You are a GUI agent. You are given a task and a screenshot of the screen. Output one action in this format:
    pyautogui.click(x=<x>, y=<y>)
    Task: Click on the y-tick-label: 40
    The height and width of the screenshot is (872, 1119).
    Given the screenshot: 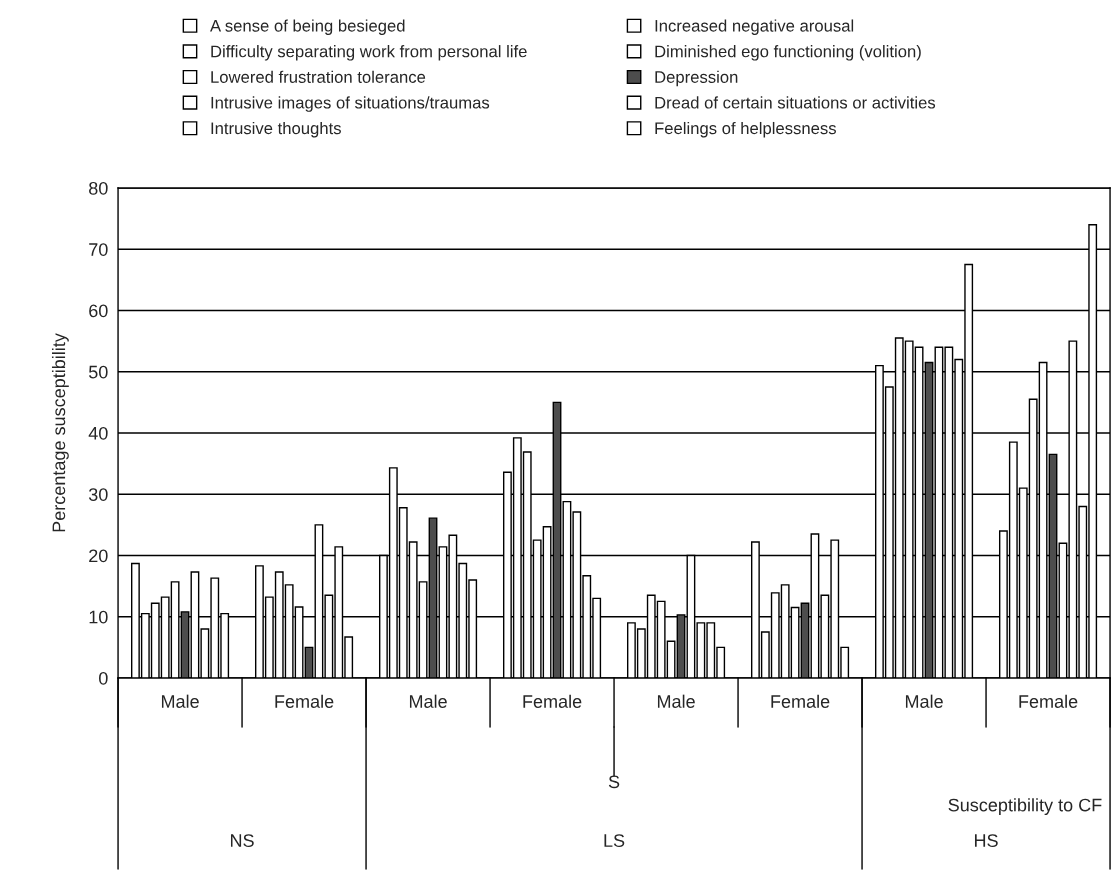 What is the action you would take?
    pyautogui.click(x=98, y=433)
    